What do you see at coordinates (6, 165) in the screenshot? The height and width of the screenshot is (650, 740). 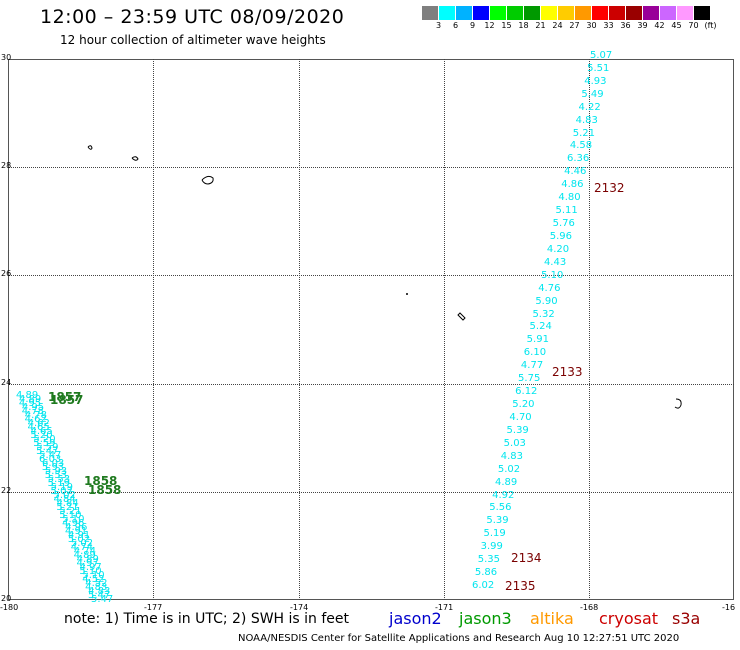 I see `y-axis-tick-label: 28` at bounding box center [6, 165].